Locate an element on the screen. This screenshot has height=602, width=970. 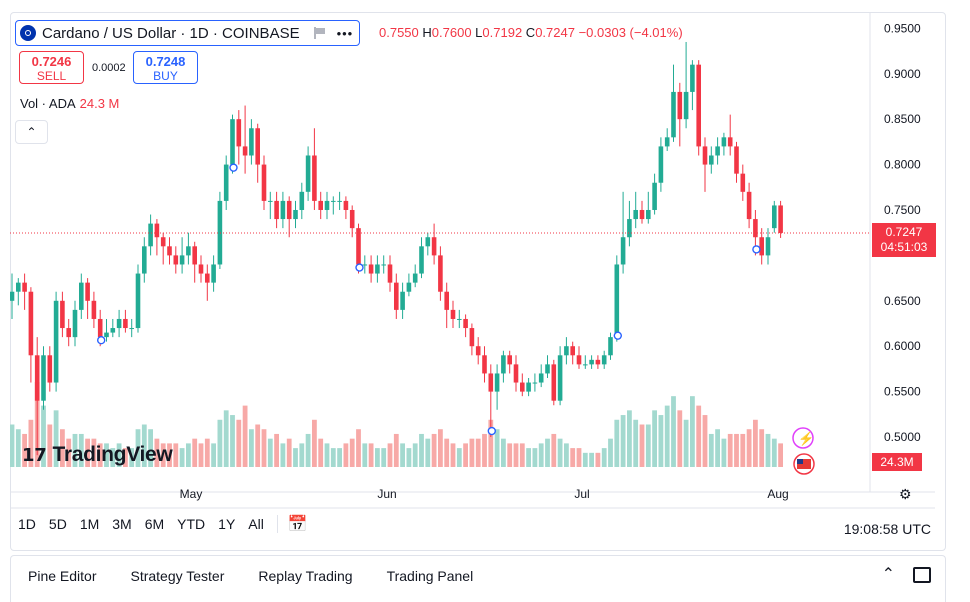
flag-stripe is located at coordinates (804, 464).